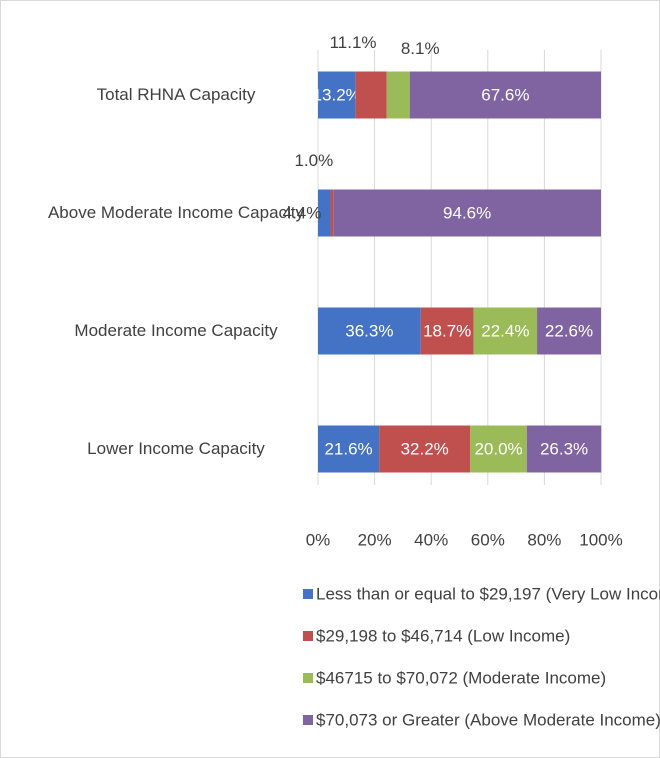 This screenshot has width=660, height=758. What do you see at coordinates (544, 539) in the screenshot?
I see `x-tick-label: 80%` at bounding box center [544, 539].